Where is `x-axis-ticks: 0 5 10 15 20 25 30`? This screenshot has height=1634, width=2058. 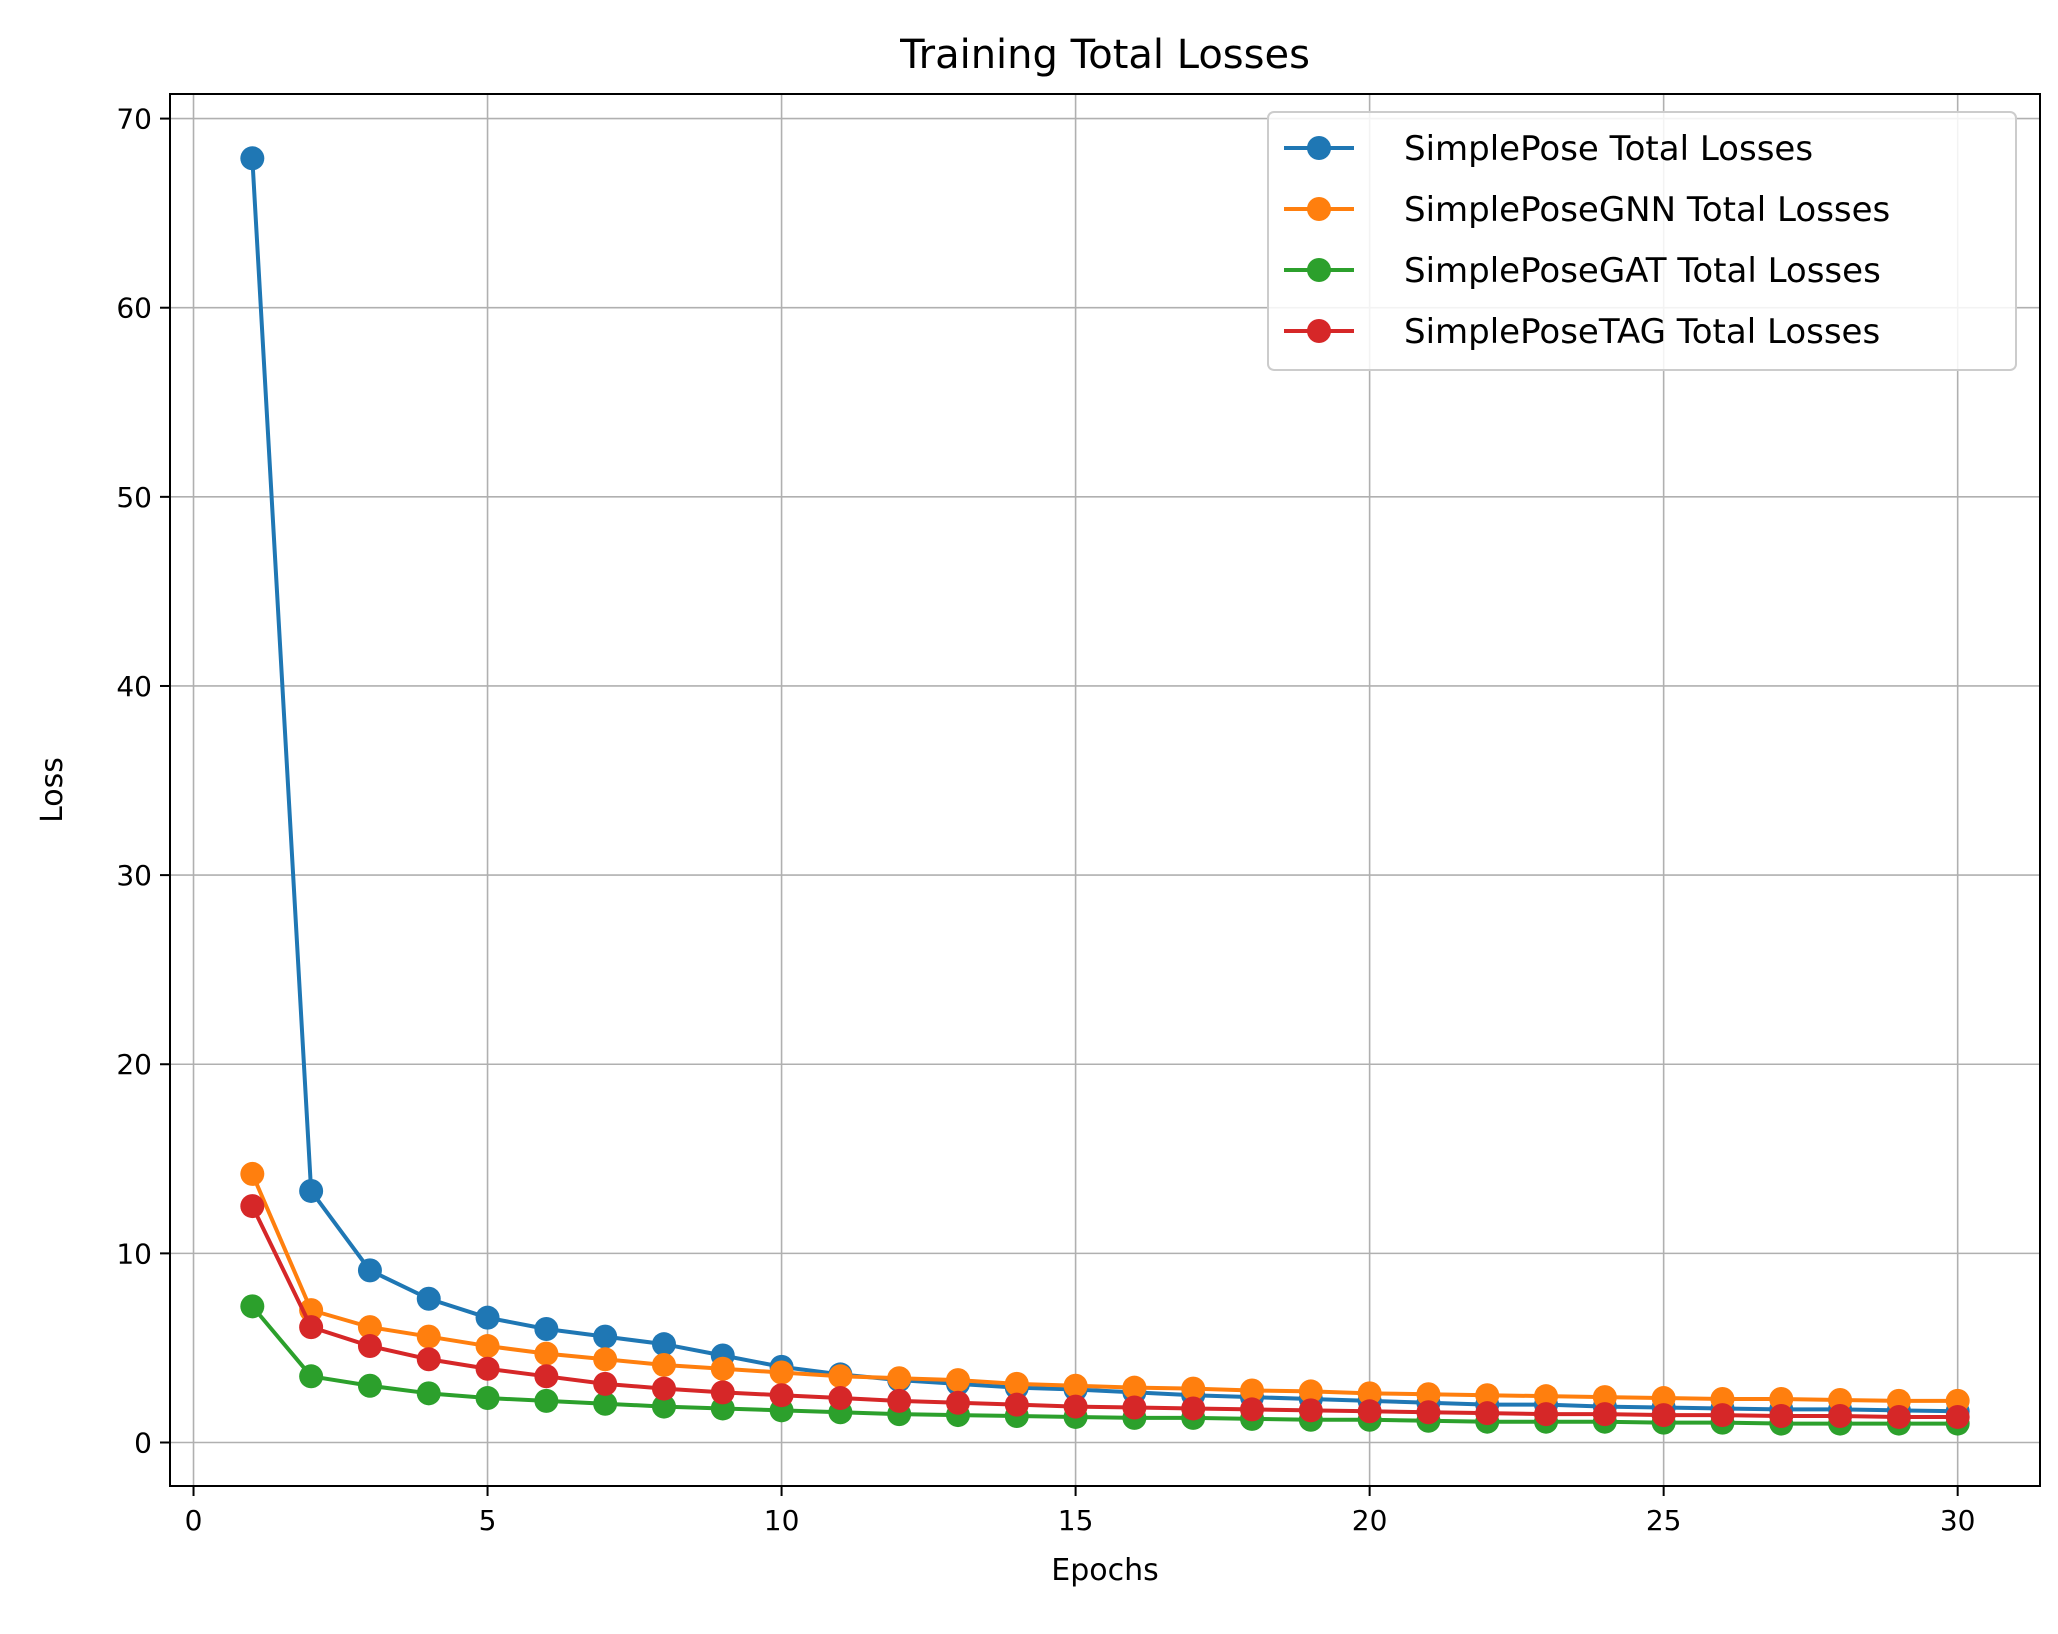 x-axis-ticks: 0 5 10 15 20 25 30 is located at coordinates (1080, 1511).